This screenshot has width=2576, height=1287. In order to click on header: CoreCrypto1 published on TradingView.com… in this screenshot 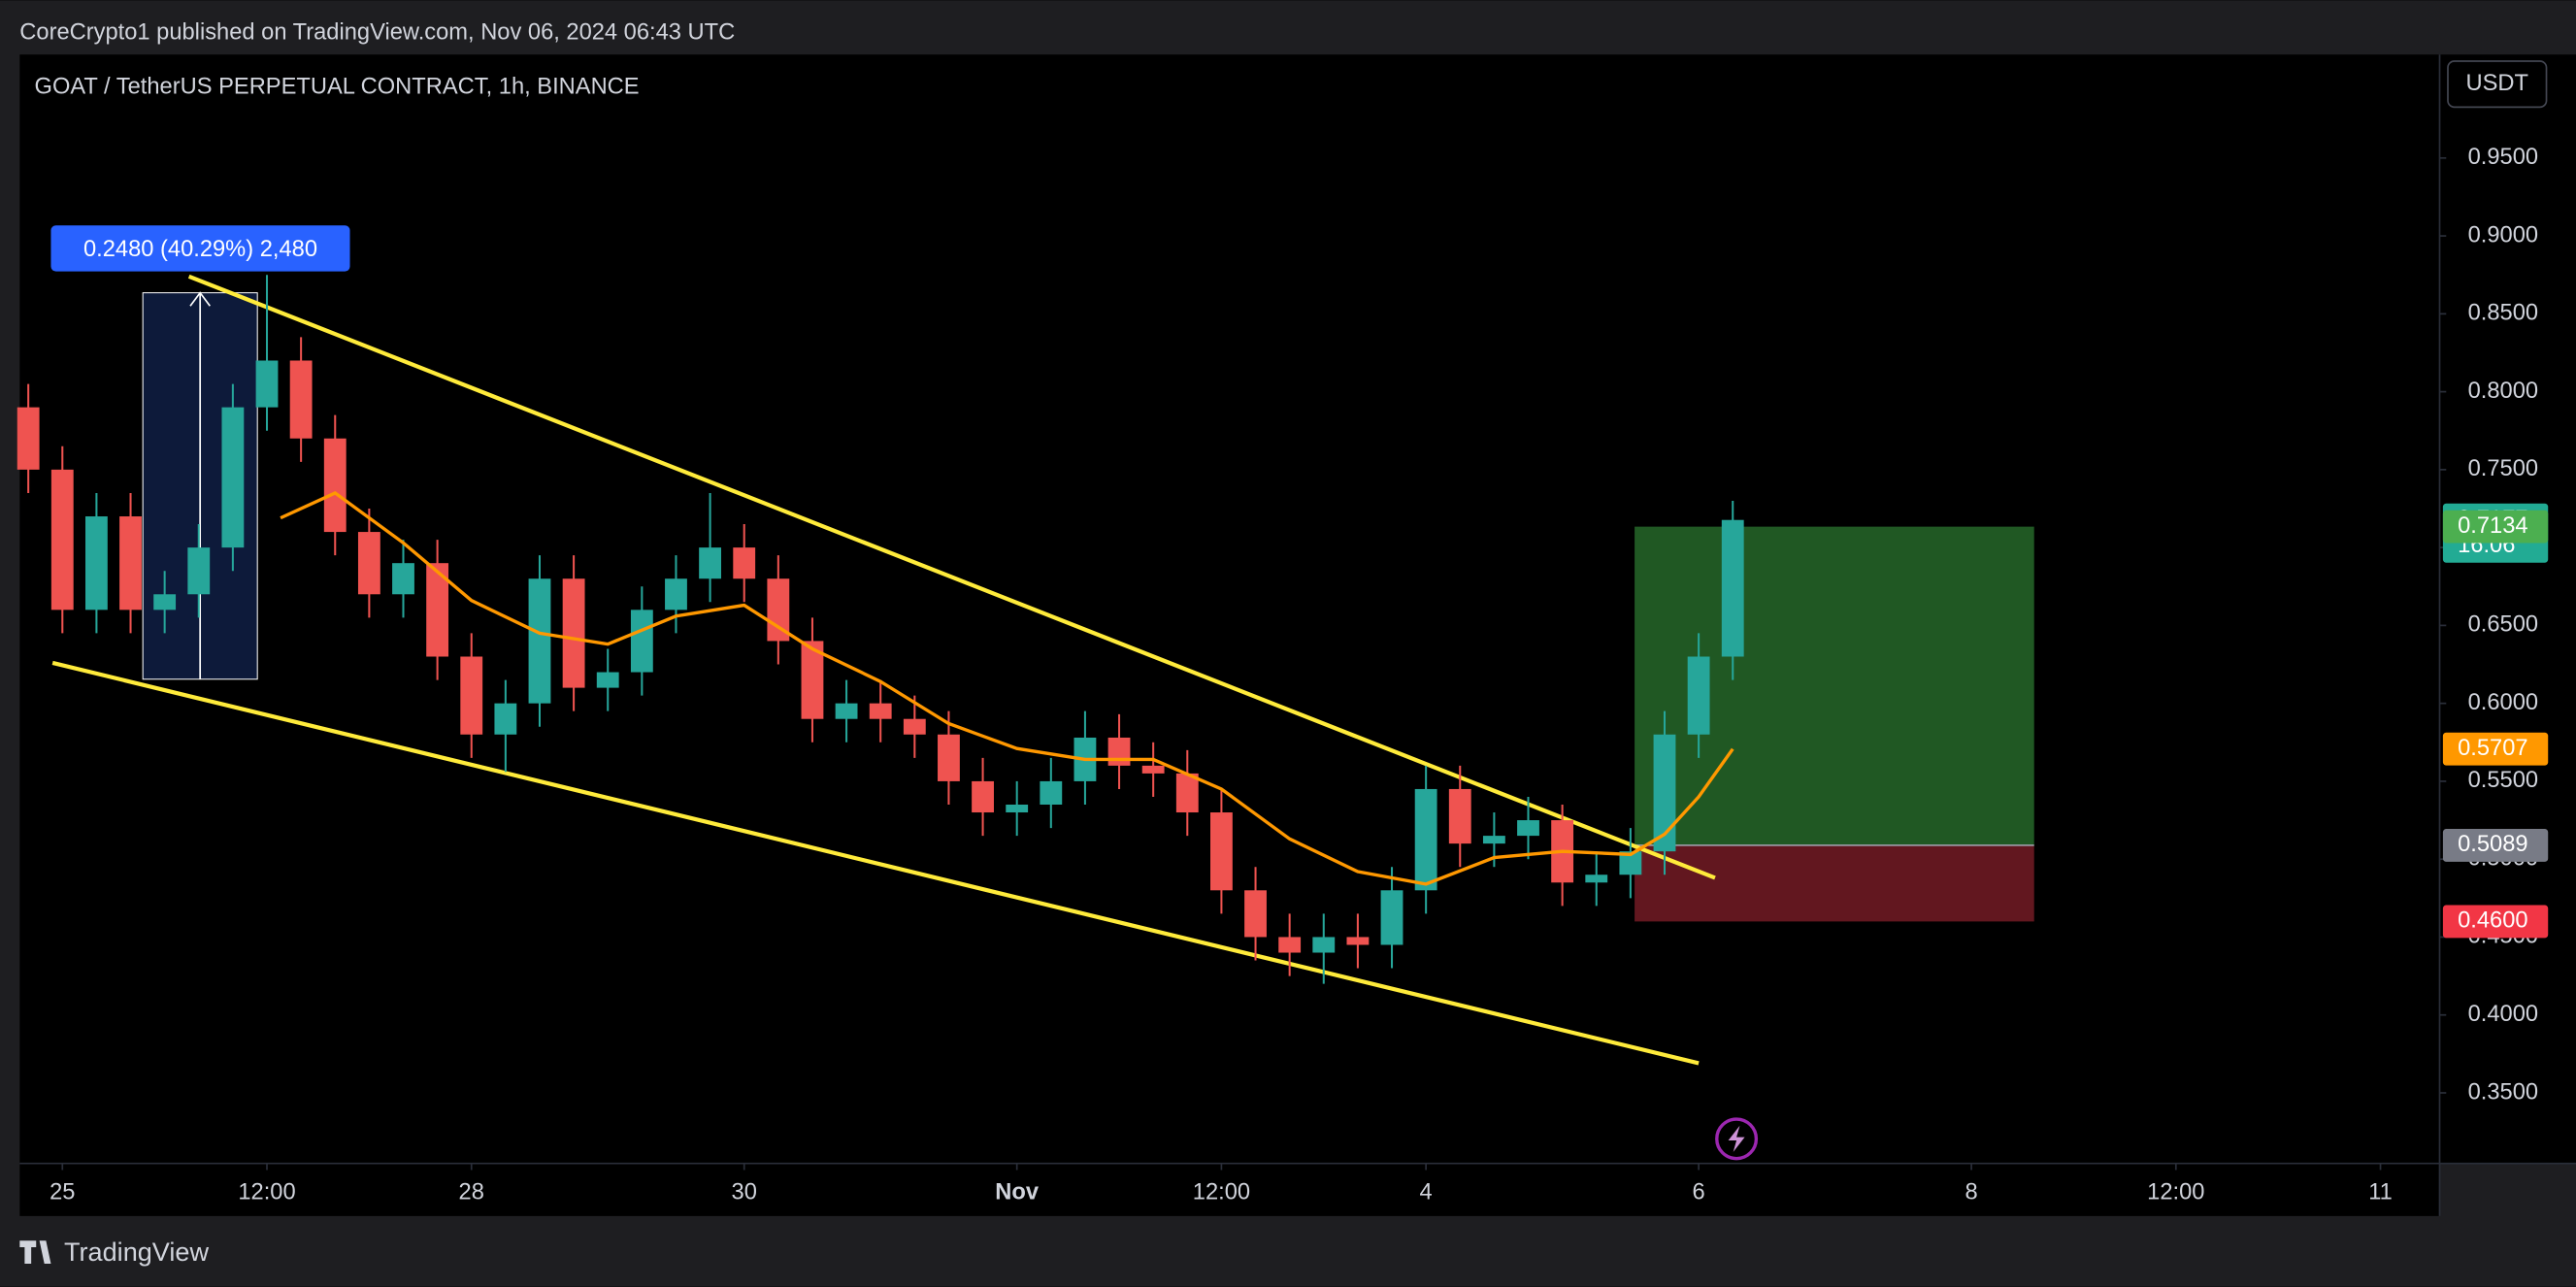, I will do `click(377, 32)`.